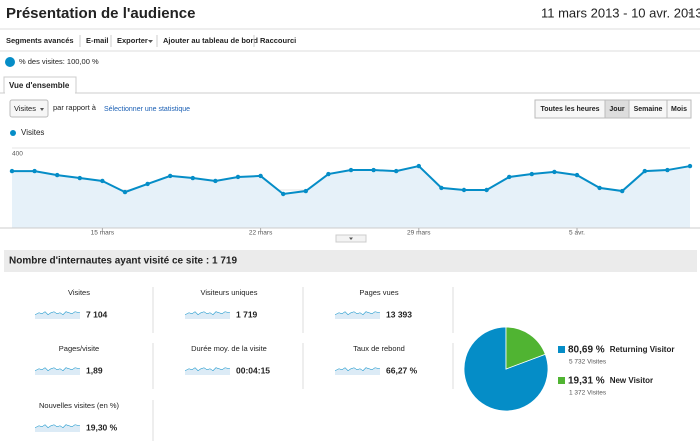  Describe the element at coordinates (379, 348) in the screenshot. I see `metric-label: Taux de rebond` at that location.